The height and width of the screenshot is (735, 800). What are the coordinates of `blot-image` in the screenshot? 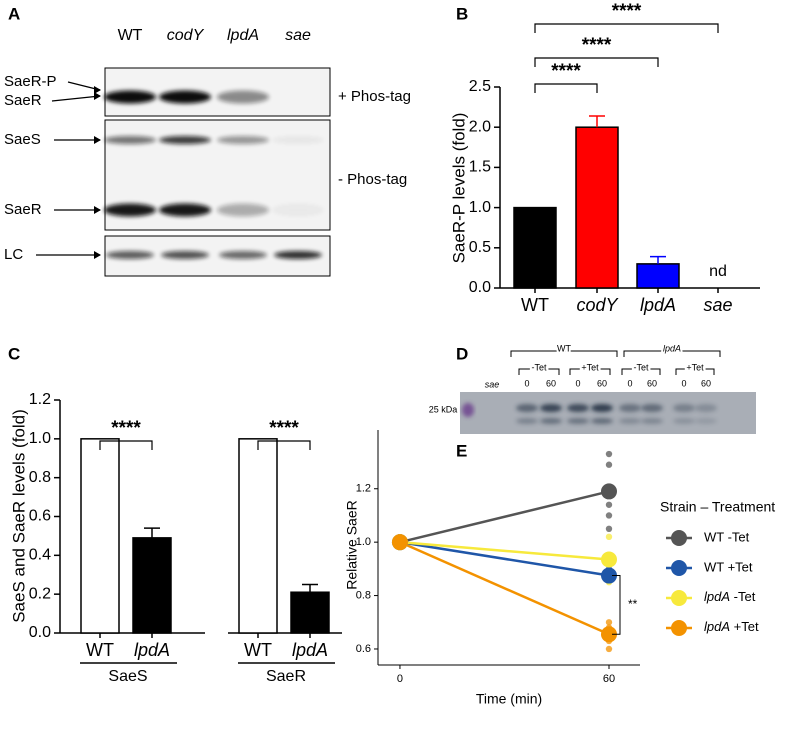 It's located at (608, 413).